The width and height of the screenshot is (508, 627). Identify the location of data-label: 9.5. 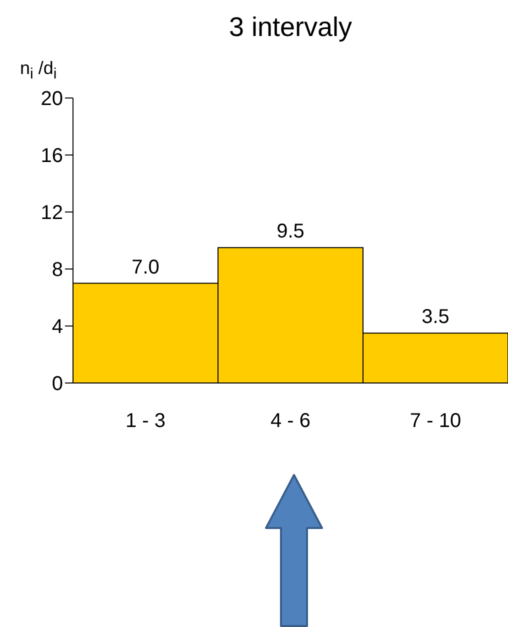
(290, 231).